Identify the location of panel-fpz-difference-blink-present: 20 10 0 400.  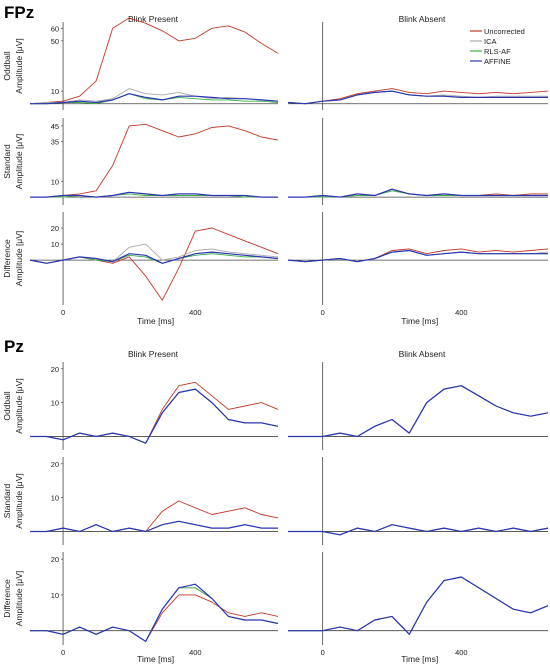
(154, 264).